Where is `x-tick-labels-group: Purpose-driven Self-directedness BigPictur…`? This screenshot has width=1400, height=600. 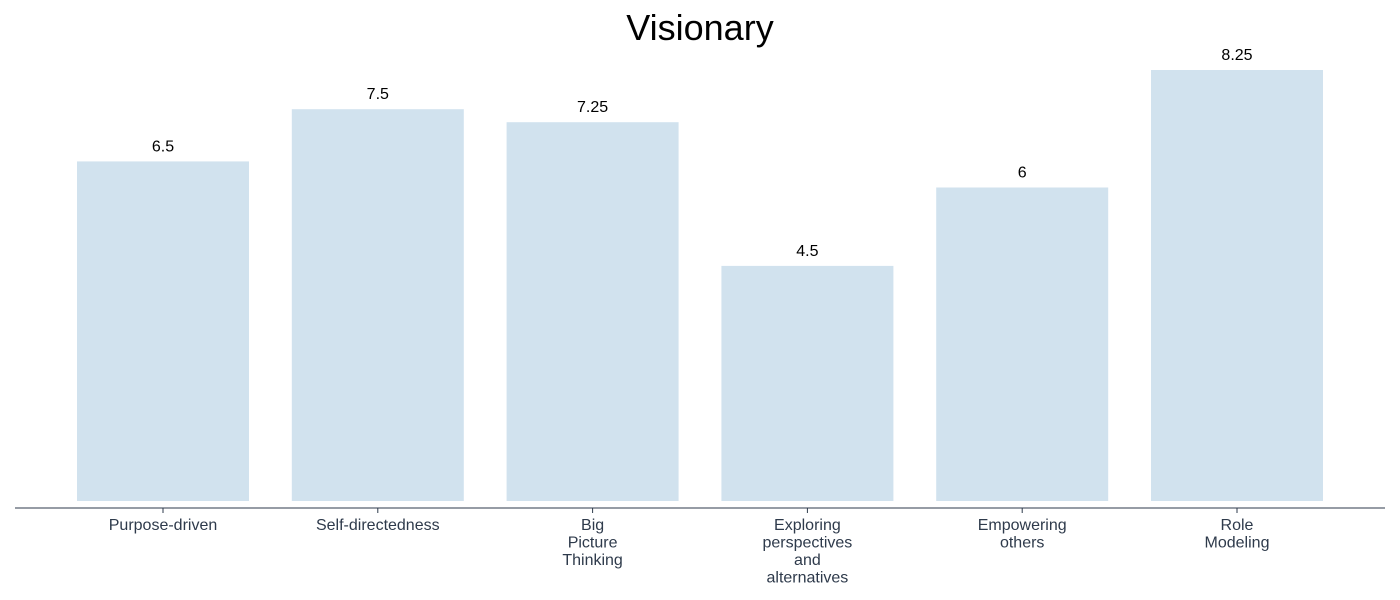
x-tick-labels-group: Purpose-driven Self-directedness BigPictur… is located at coordinates (689, 552).